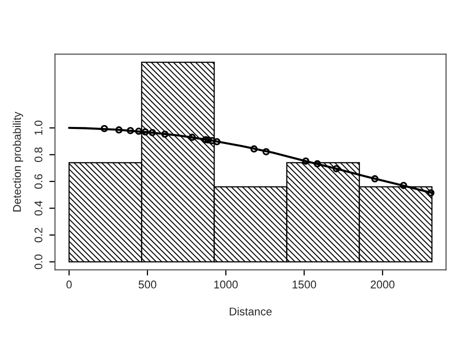 The width and height of the screenshot is (474, 339). What do you see at coordinates (38, 181) in the screenshot?
I see `y-tick-label: 0.6` at bounding box center [38, 181].